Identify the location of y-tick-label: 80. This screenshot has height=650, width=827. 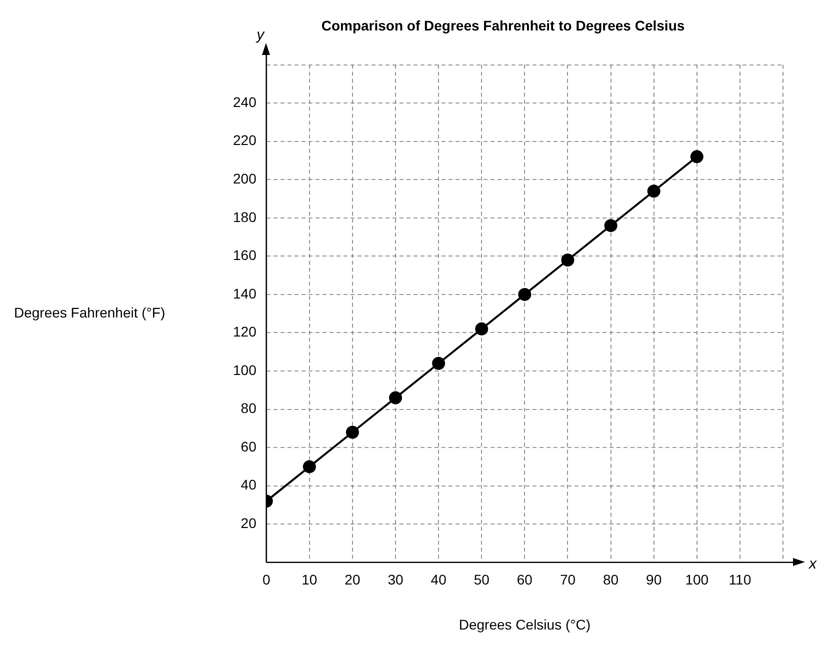
(248, 408).